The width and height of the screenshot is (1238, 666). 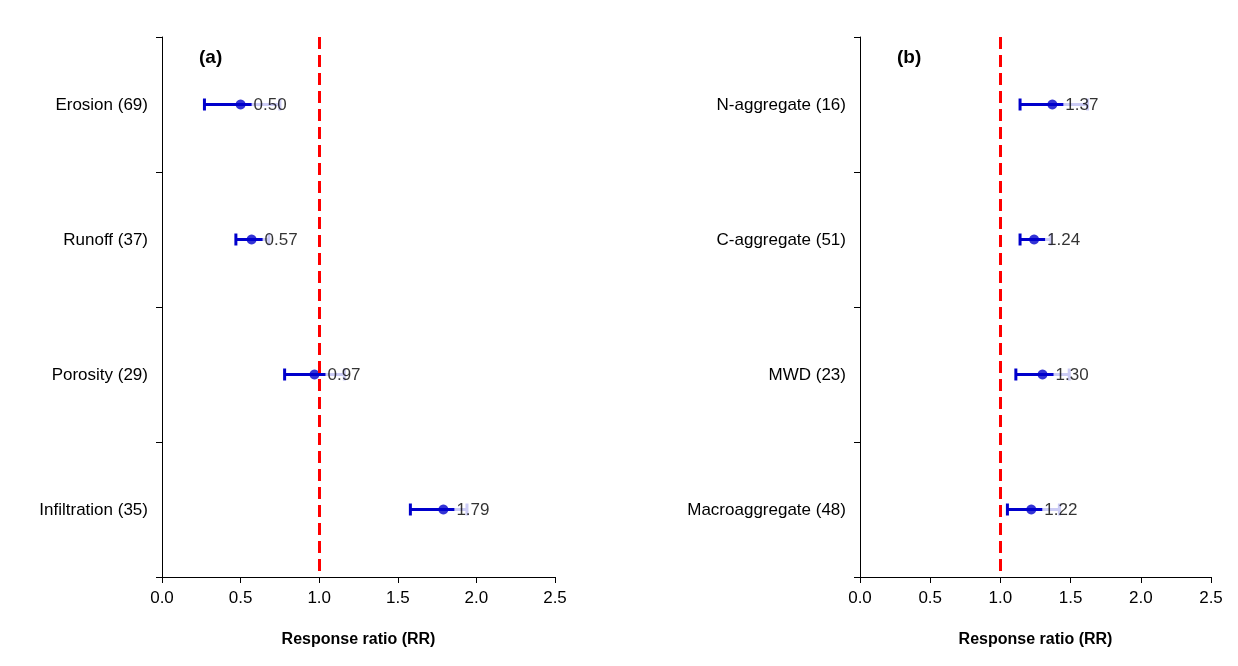 I want to click on y-tick-label: MWD (23), so click(x=807, y=374).